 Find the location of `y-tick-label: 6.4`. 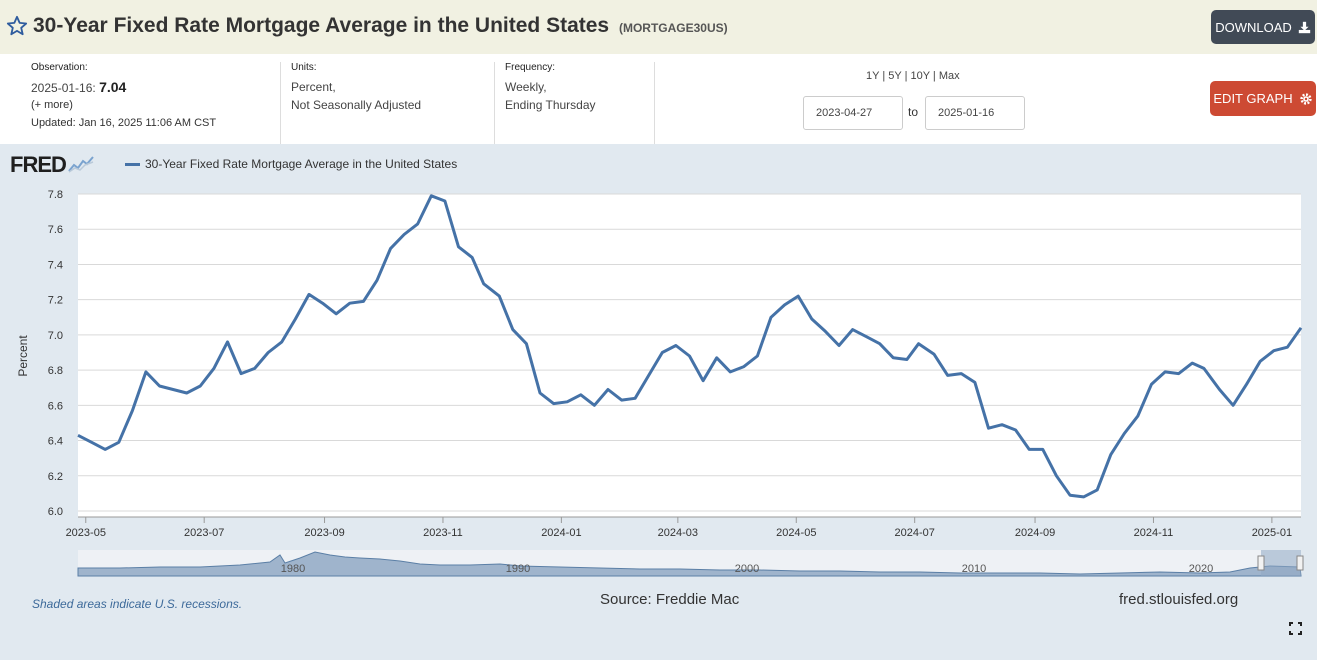

y-tick-label: 6.4 is located at coordinates (55, 442).